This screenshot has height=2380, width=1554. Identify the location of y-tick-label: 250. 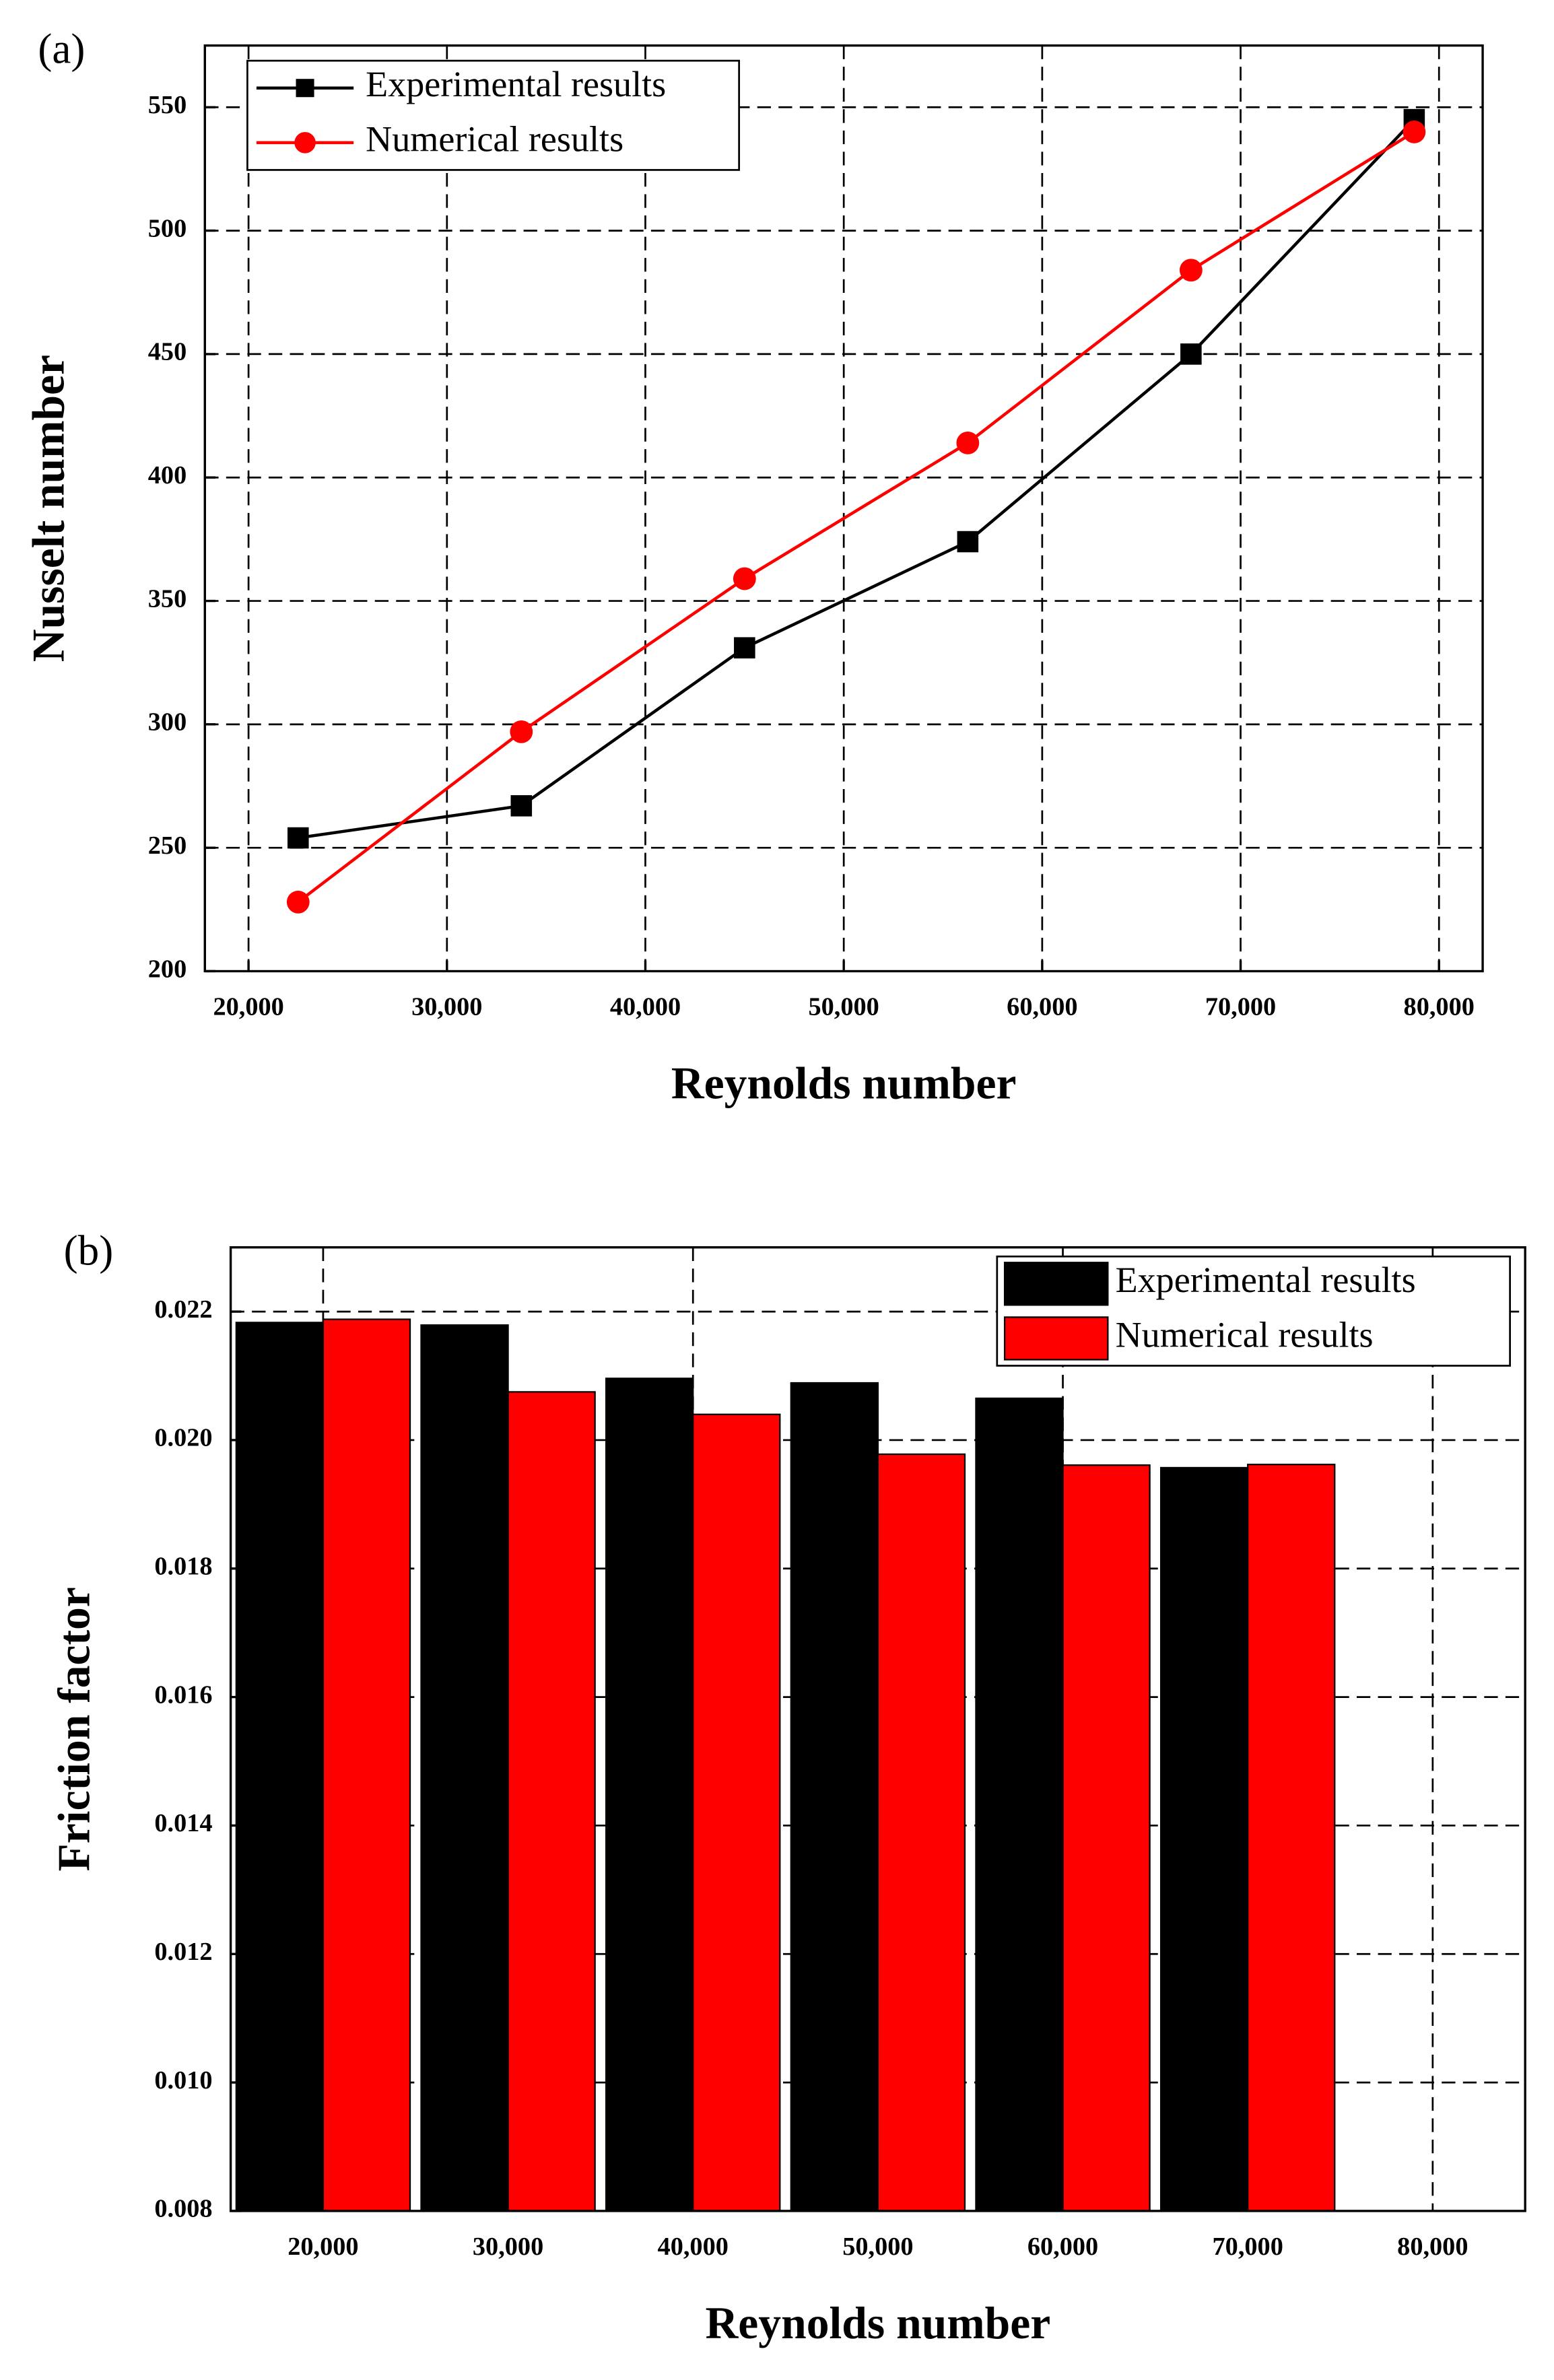
(167, 846).